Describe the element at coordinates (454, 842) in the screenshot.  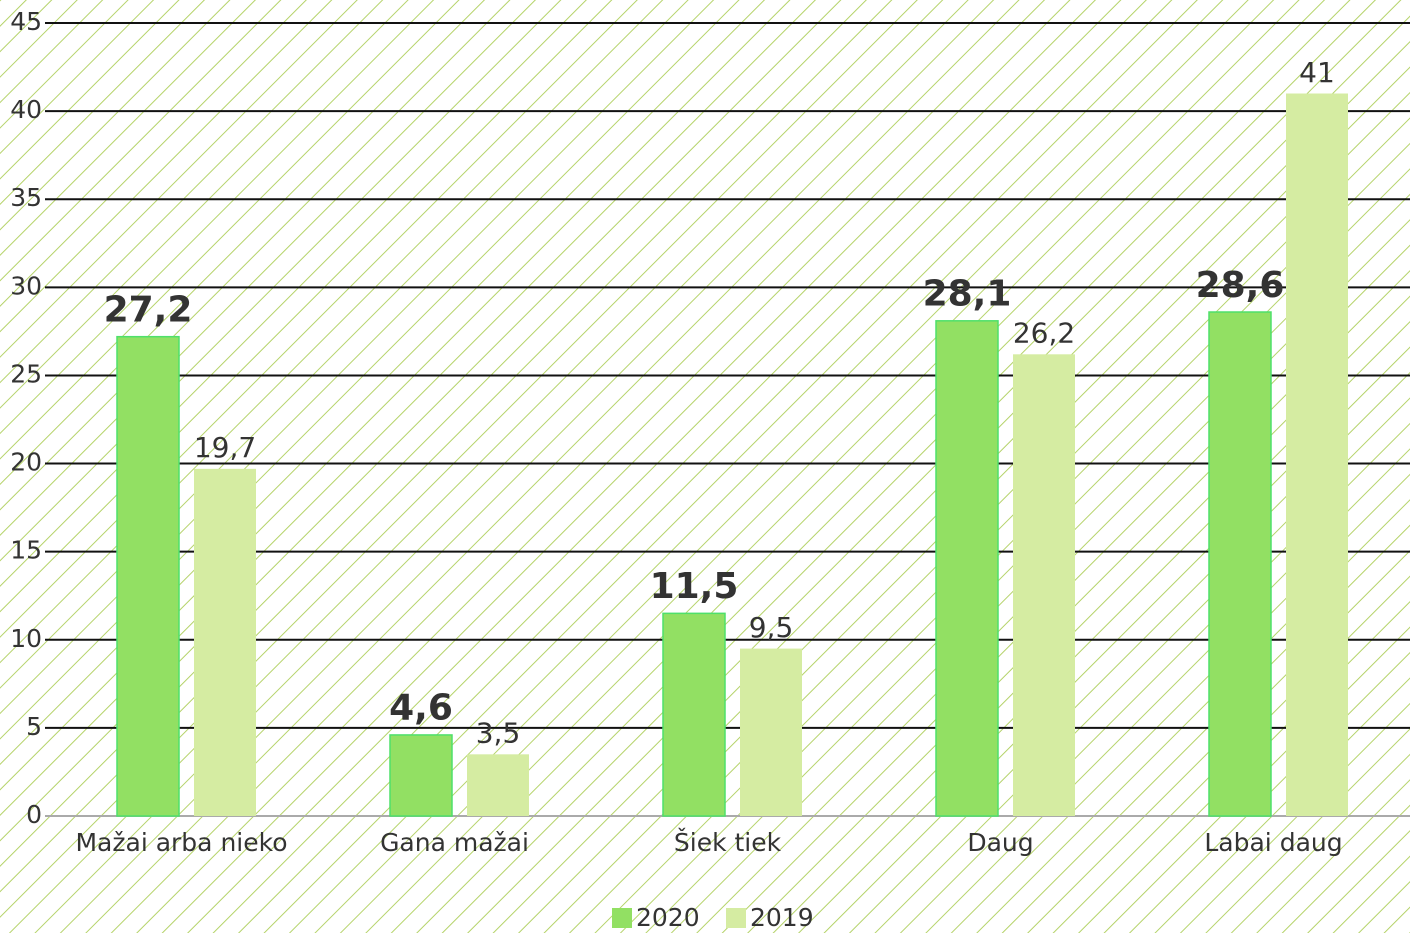
I see `x-tick-label: Gana mažai` at that location.